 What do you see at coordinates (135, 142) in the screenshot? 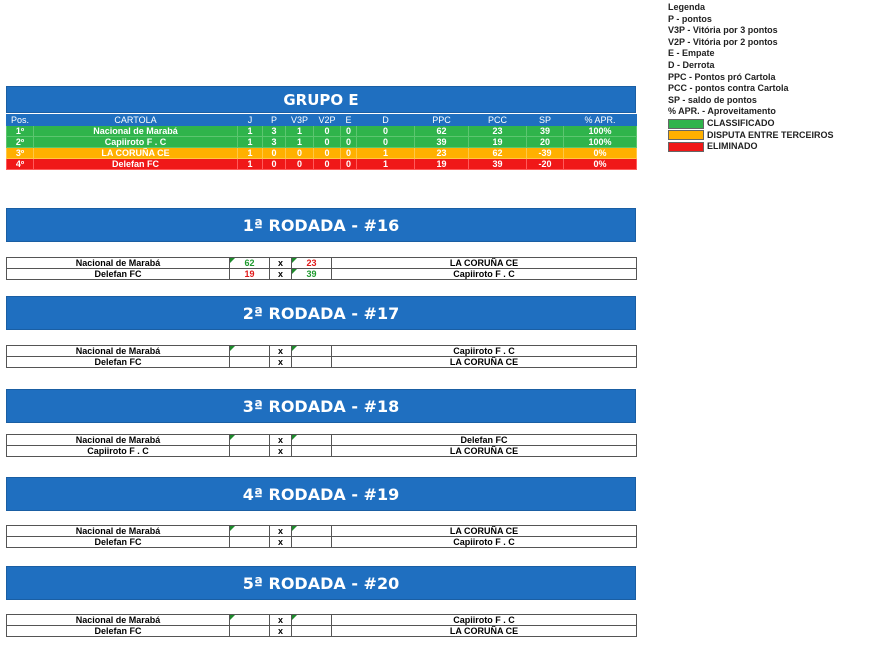
I see `cell: Capiiroto F . C` at bounding box center [135, 142].